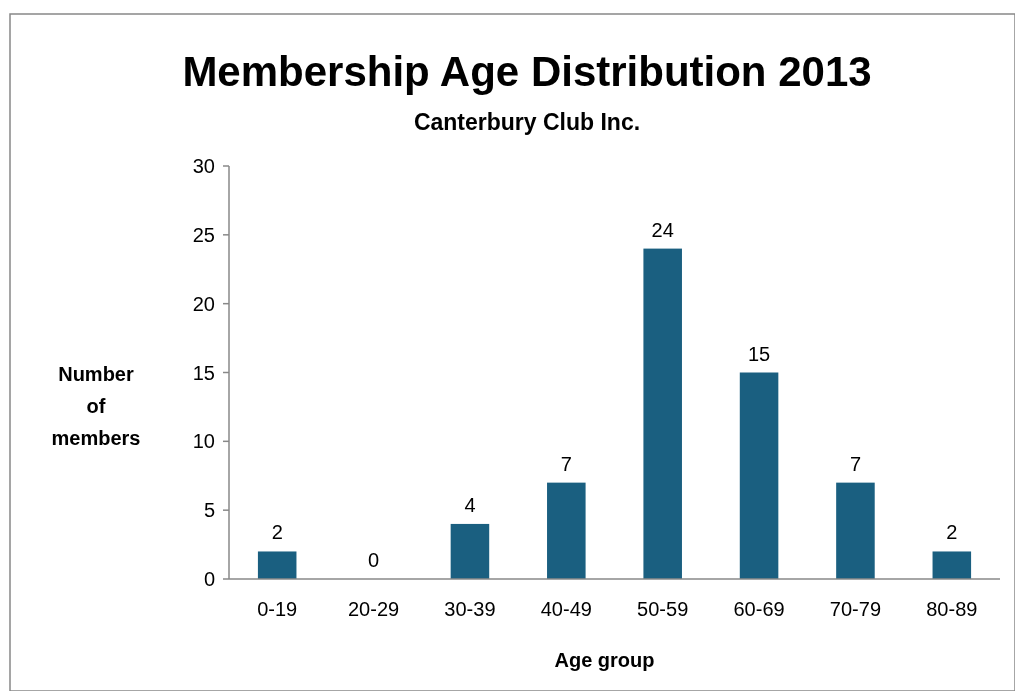 This screenshot has width=1015, height=691. Describe the element at coordinates (759, 353) in the screenshot. I see `data-label: 15` at that location.